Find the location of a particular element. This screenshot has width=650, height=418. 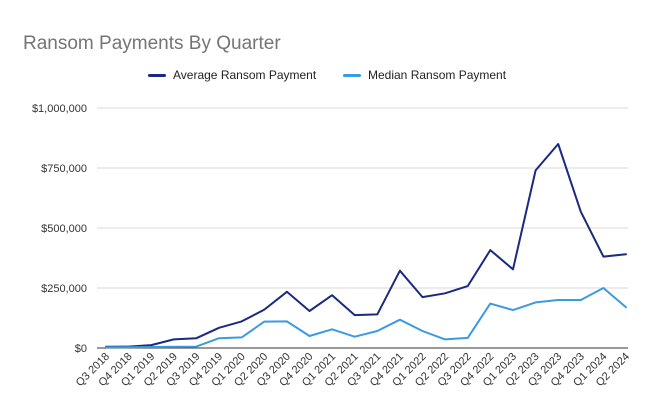

y-tick-label: $0 is located at coordinates (81, 349).